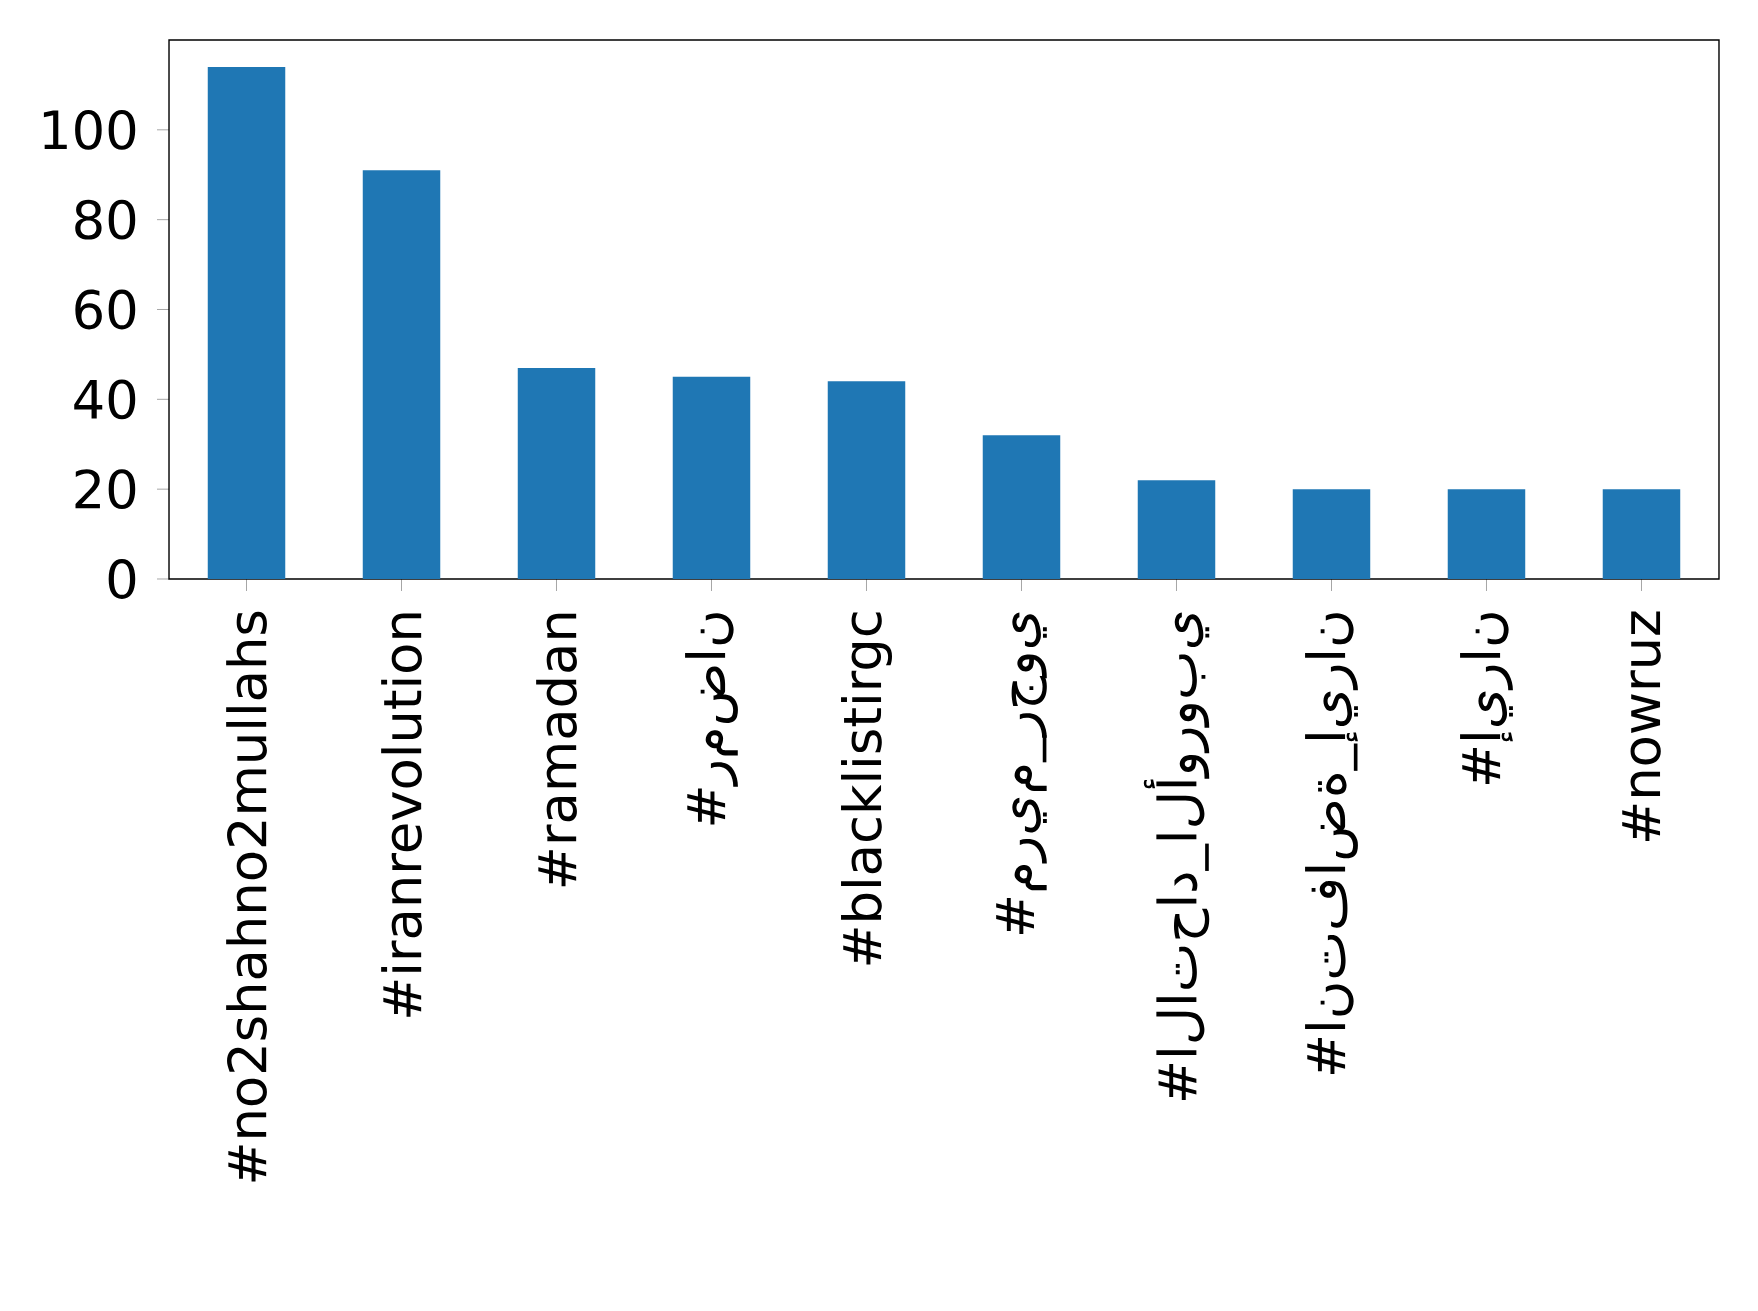 This screenshot has width=1758, height=1311. Describe the element at coordinates (711, 719) in the screenshot. I see `x-tick-label: #رمضان` at that location.